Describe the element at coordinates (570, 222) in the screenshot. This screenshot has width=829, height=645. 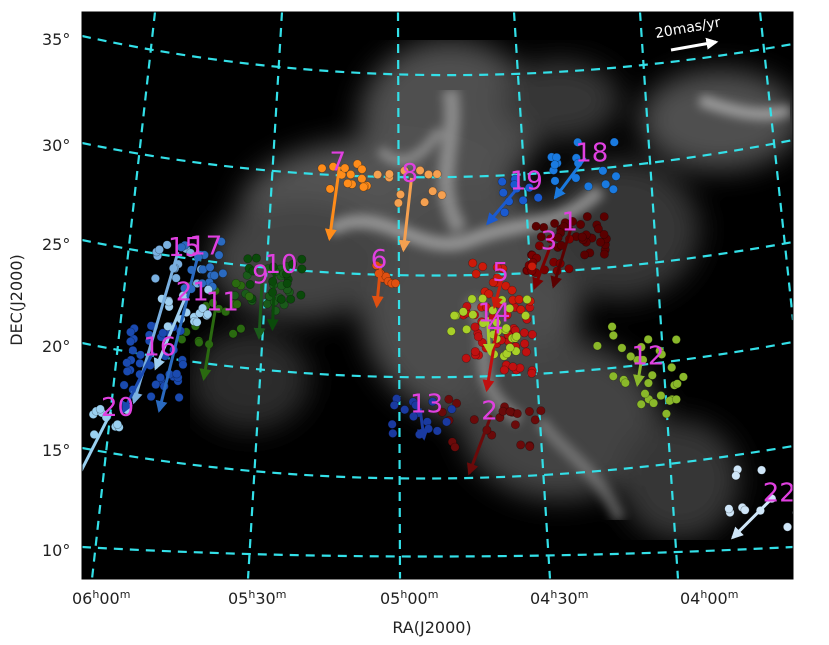
I see `group-label-1: 1` at that location.